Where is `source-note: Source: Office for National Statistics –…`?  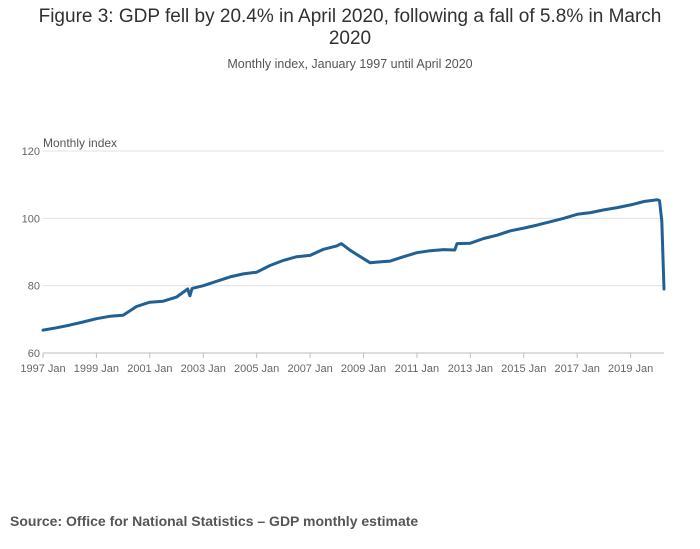
source-note: Source: Office for National Statistics –… is located at coordinates (214, 521).